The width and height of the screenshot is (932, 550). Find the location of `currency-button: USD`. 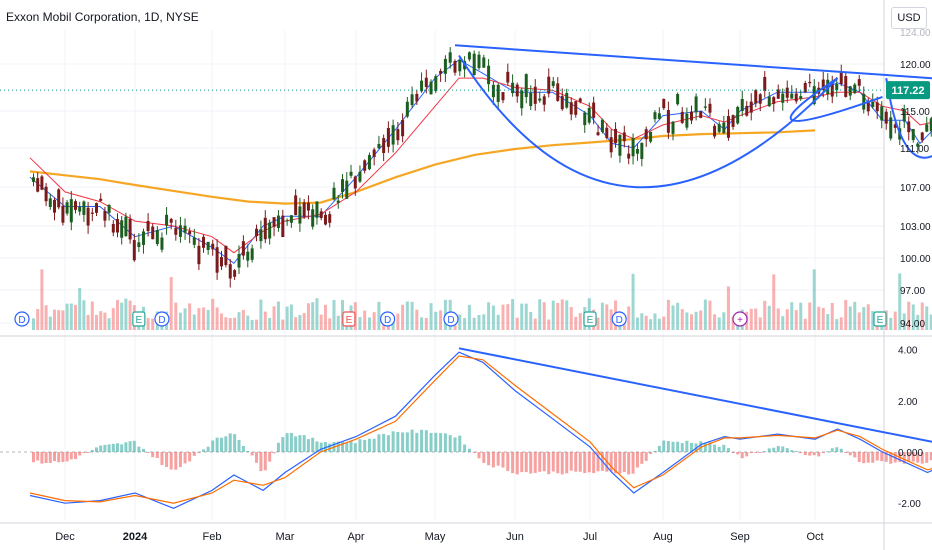

currency-button: USD is located at coordinates (909, 18).